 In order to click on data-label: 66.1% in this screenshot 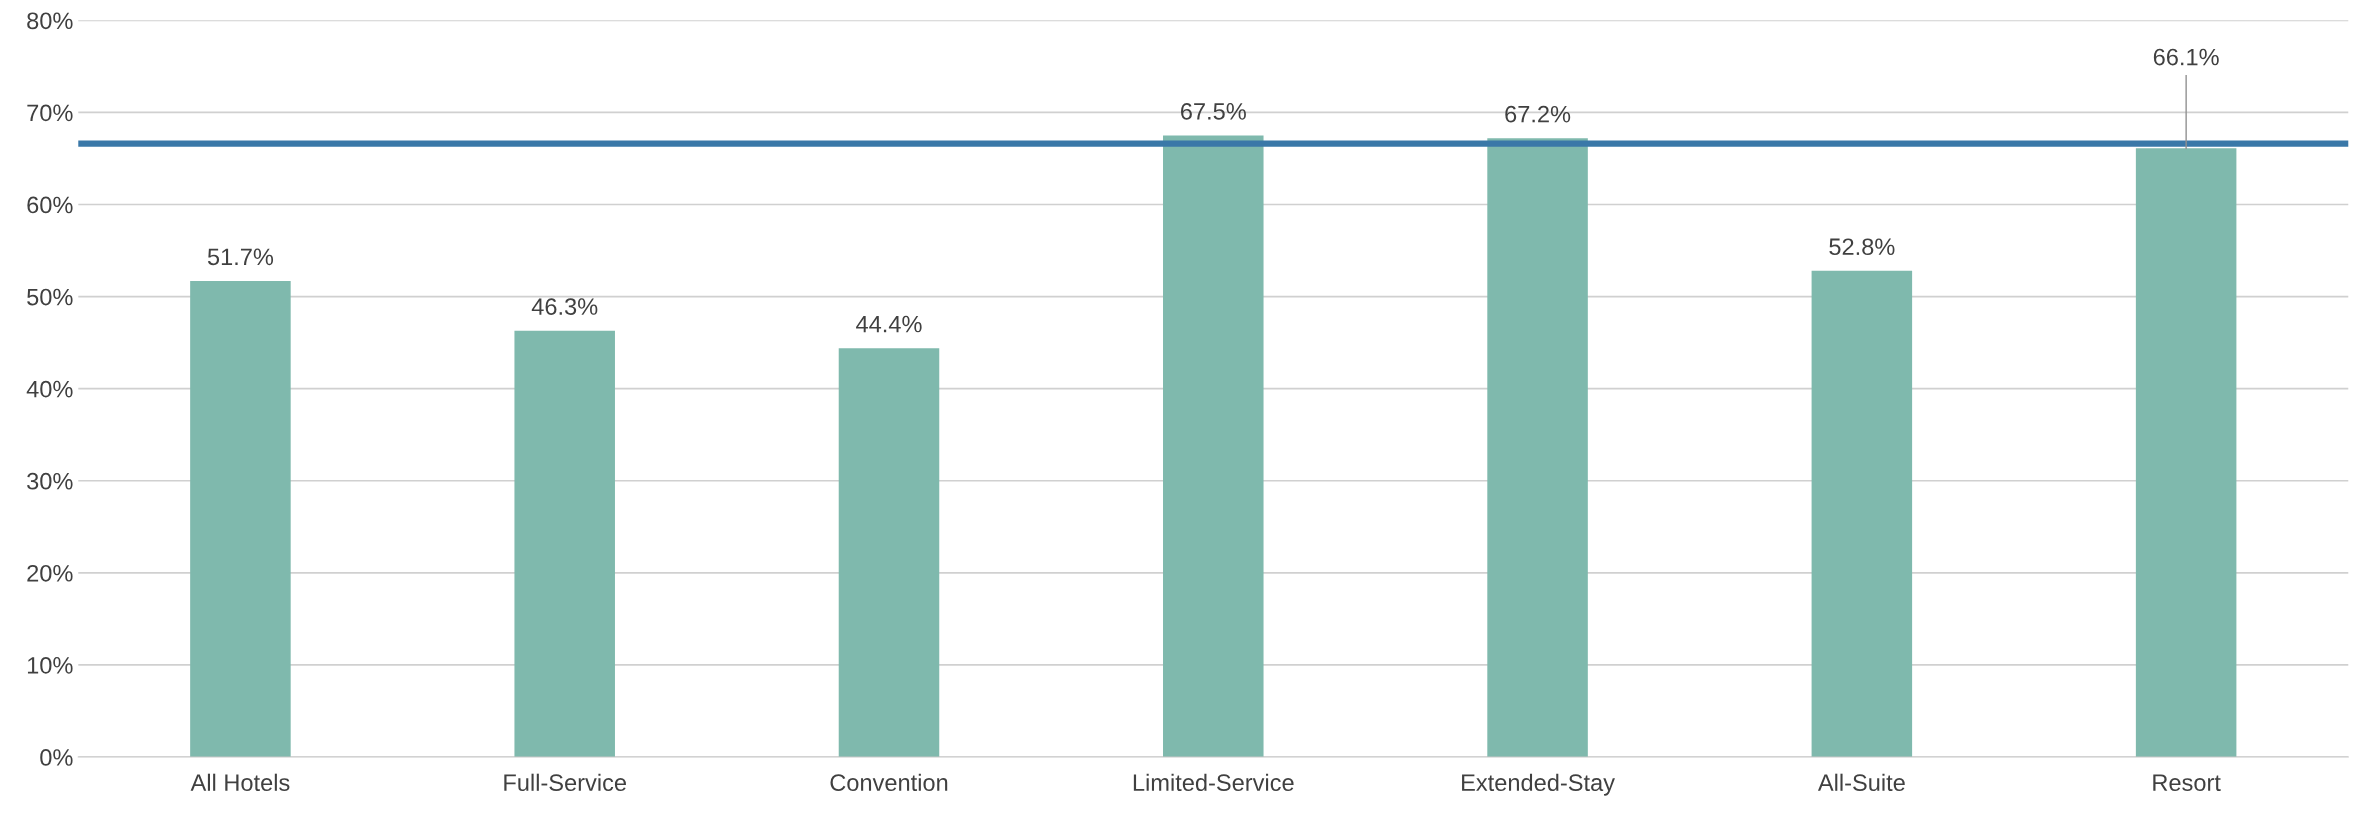, I will do `click(2186, 57)`.